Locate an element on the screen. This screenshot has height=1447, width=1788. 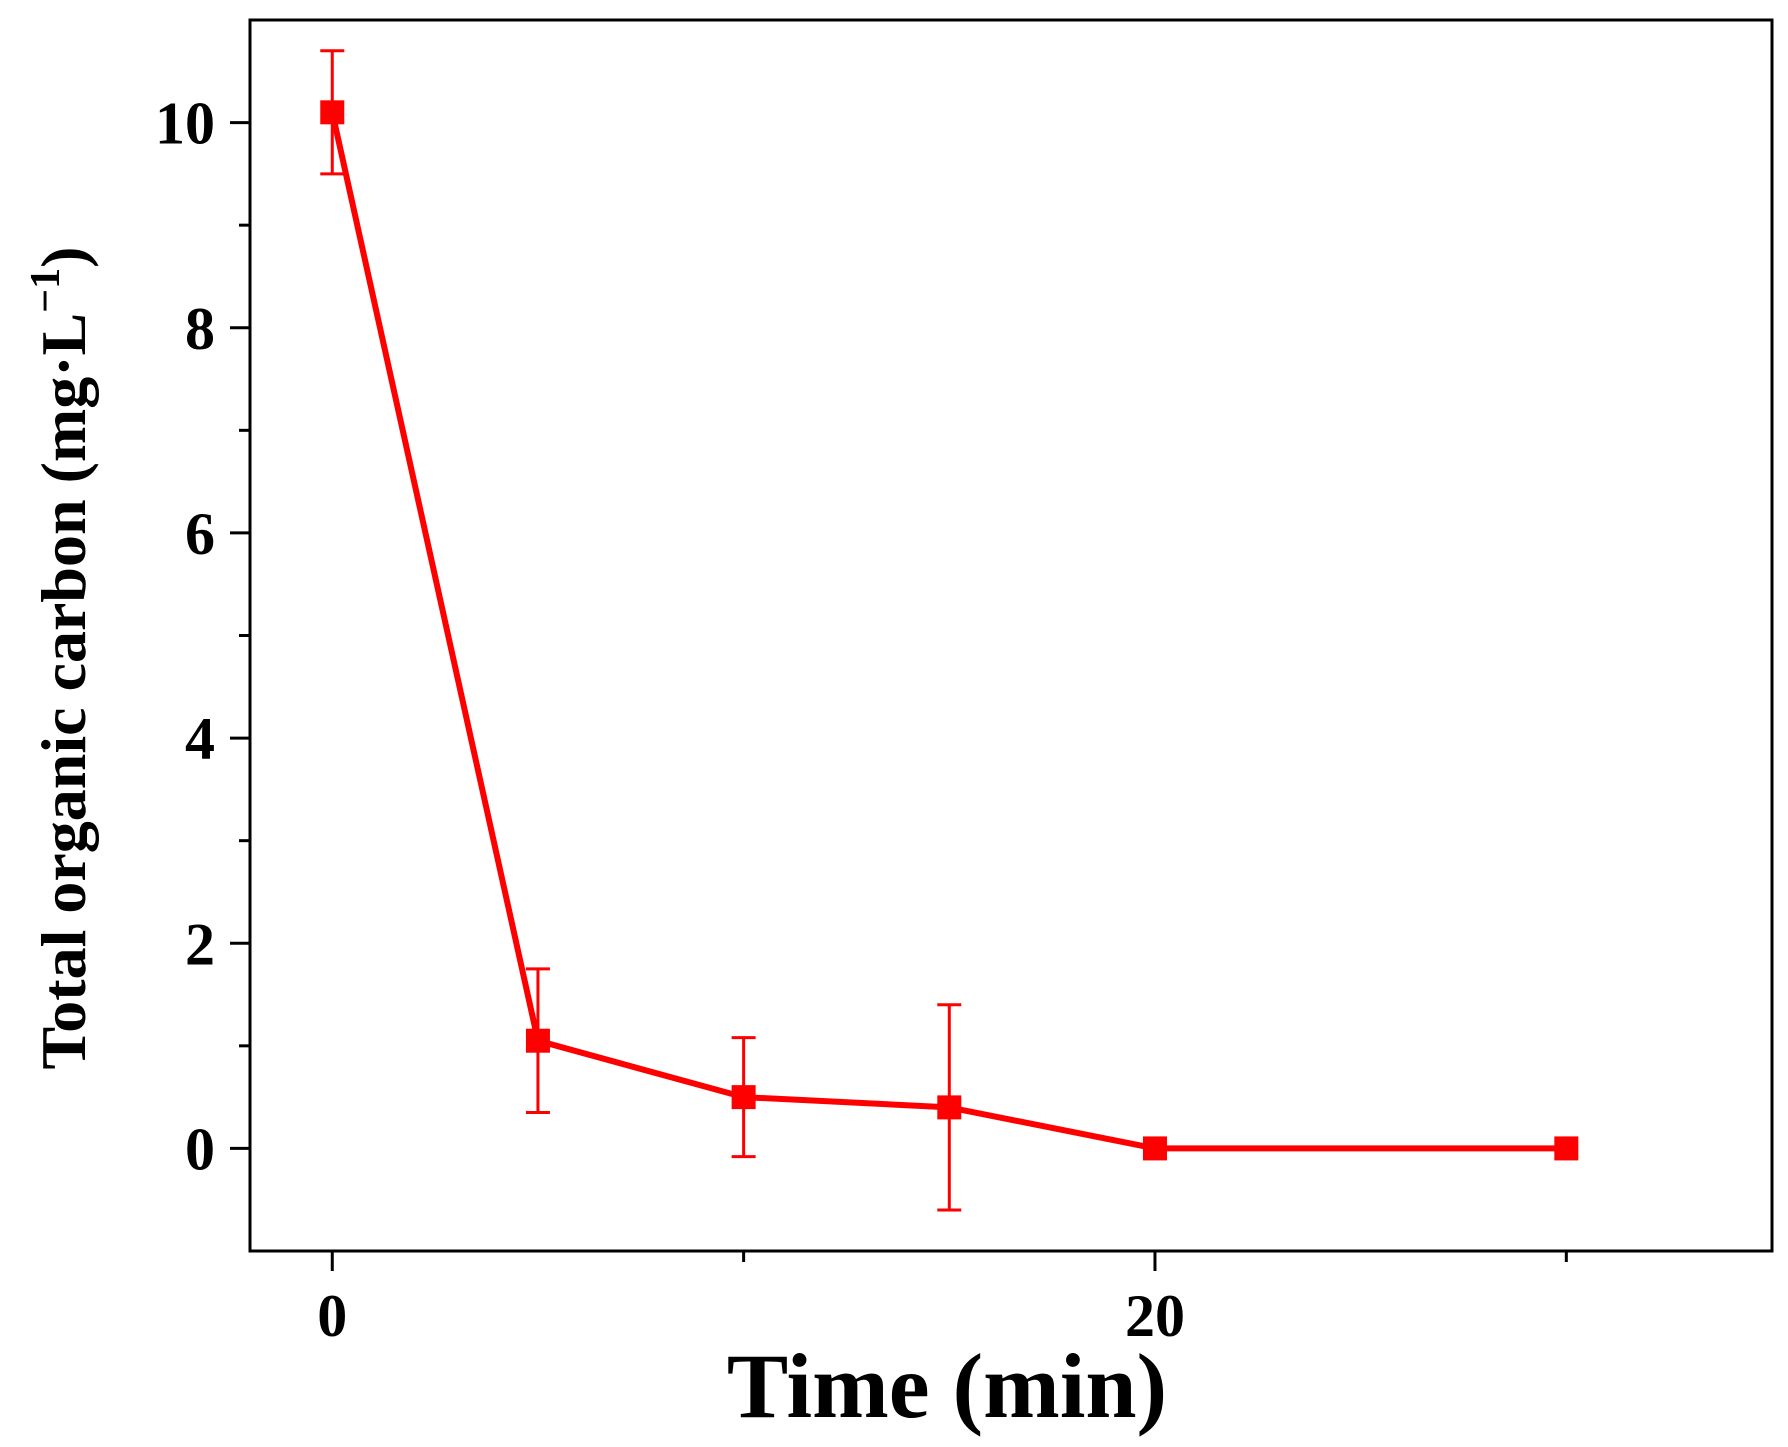
y-axis-title-close: ) is located at coordinates (63, 257).